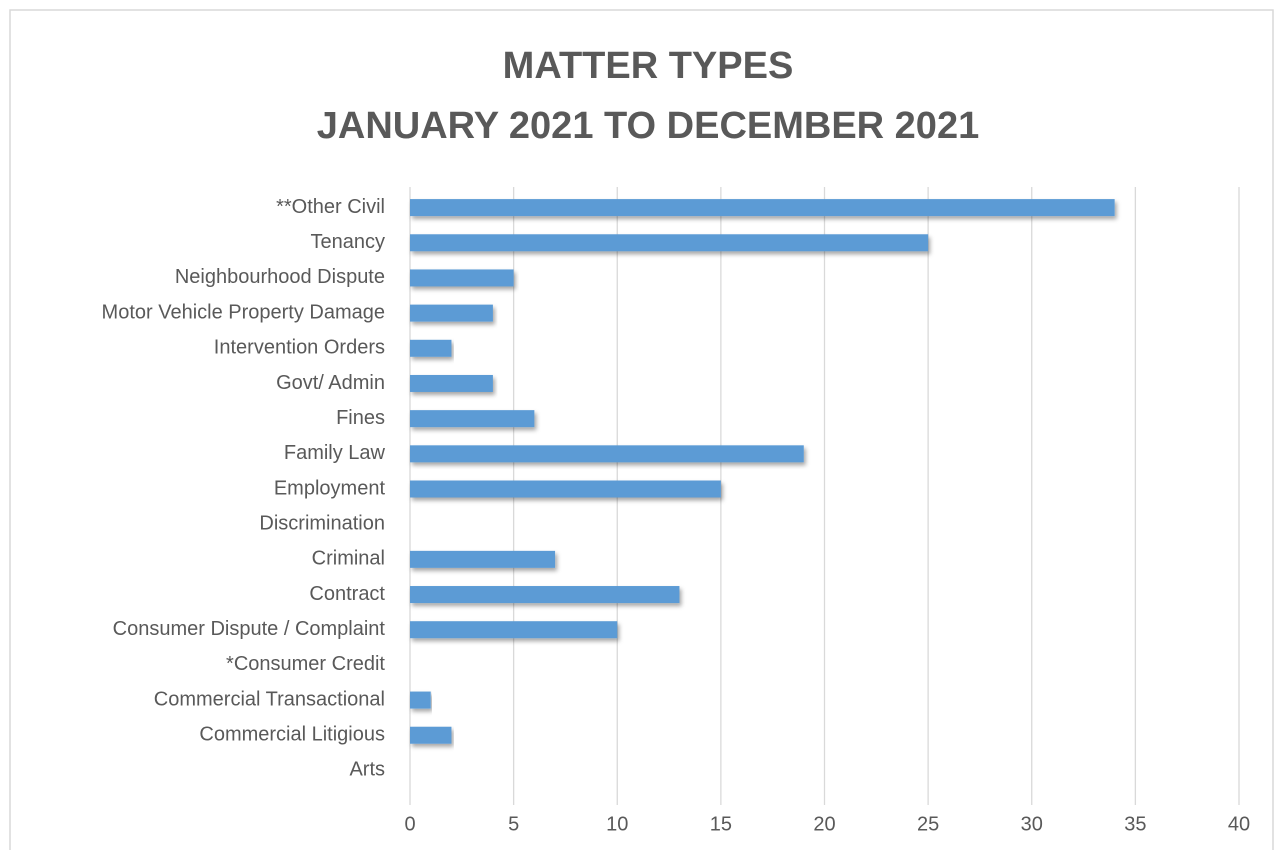 The height and width of the screenshot is (850, 1283). Describe the element at coordinates (335, 453) in the screenshot. I see `y-tick-label: Family Law` at that location.